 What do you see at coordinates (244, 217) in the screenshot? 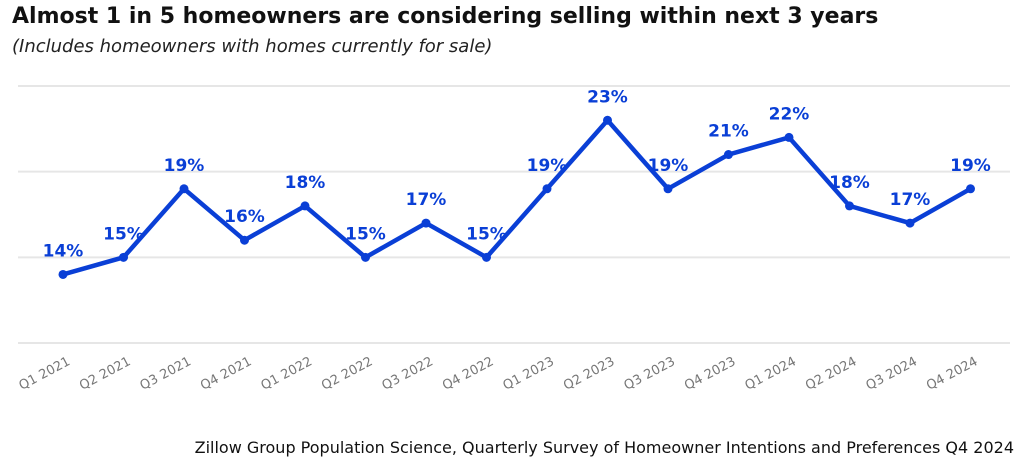
I see `data-label: 16%` at bounding box center [244, 217].